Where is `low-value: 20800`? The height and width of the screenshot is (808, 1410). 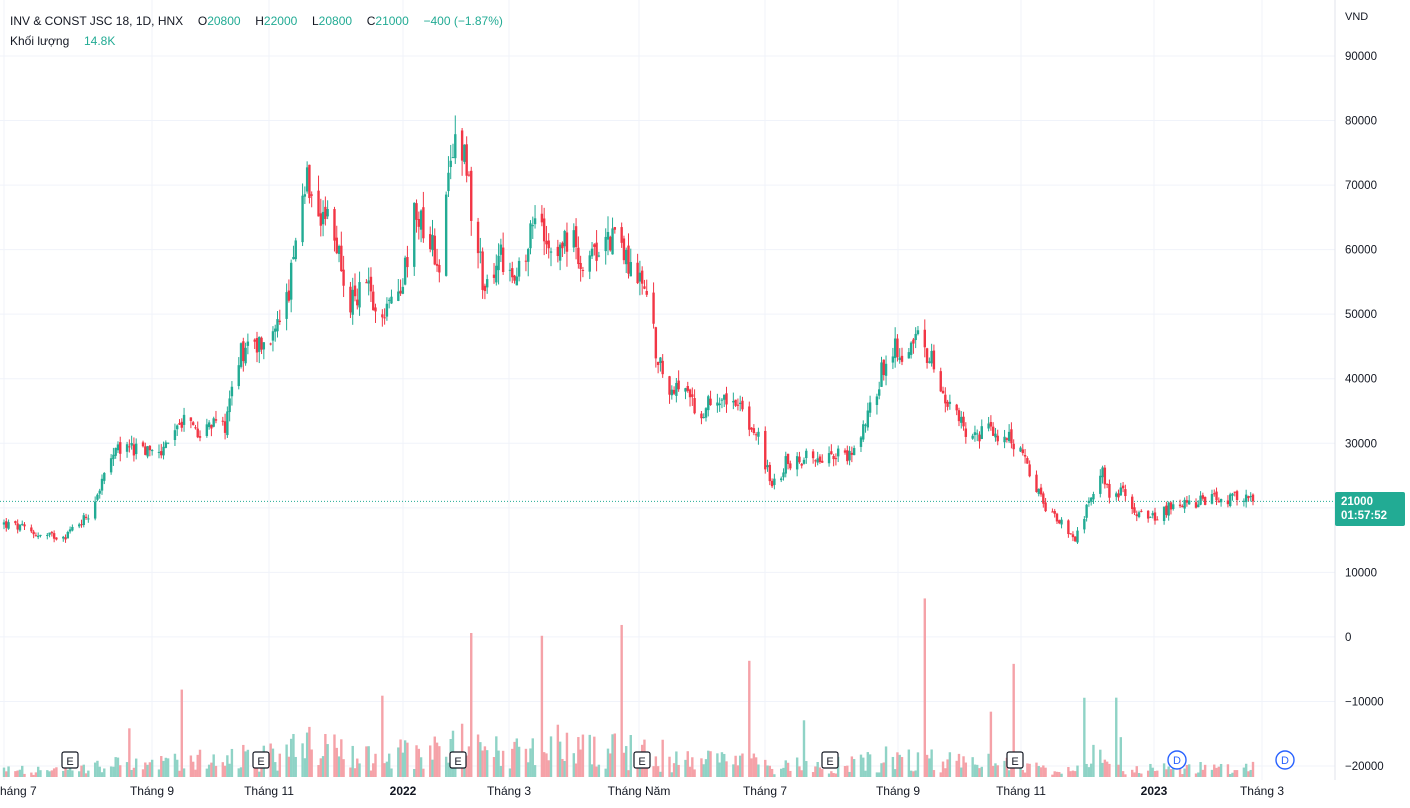 low-value: 20800 is located at coordinates (335, 21).